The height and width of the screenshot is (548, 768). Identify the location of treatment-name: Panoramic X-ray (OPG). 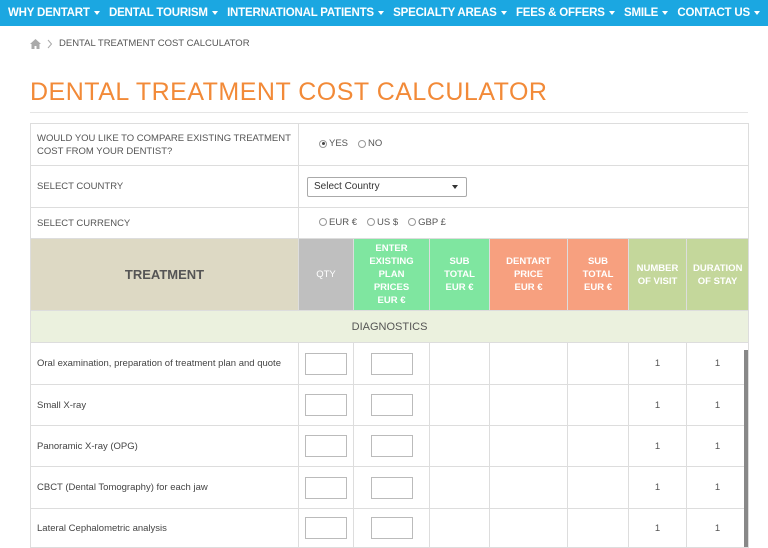
(164, 446).